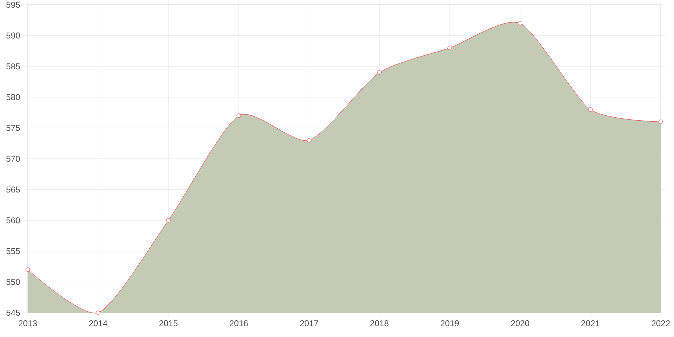 The height and width of the screenshot is (337, 674). Describe the element at coordinates (98, 323) in the screenshot. I see `x-tick-label: 2014` at that location.